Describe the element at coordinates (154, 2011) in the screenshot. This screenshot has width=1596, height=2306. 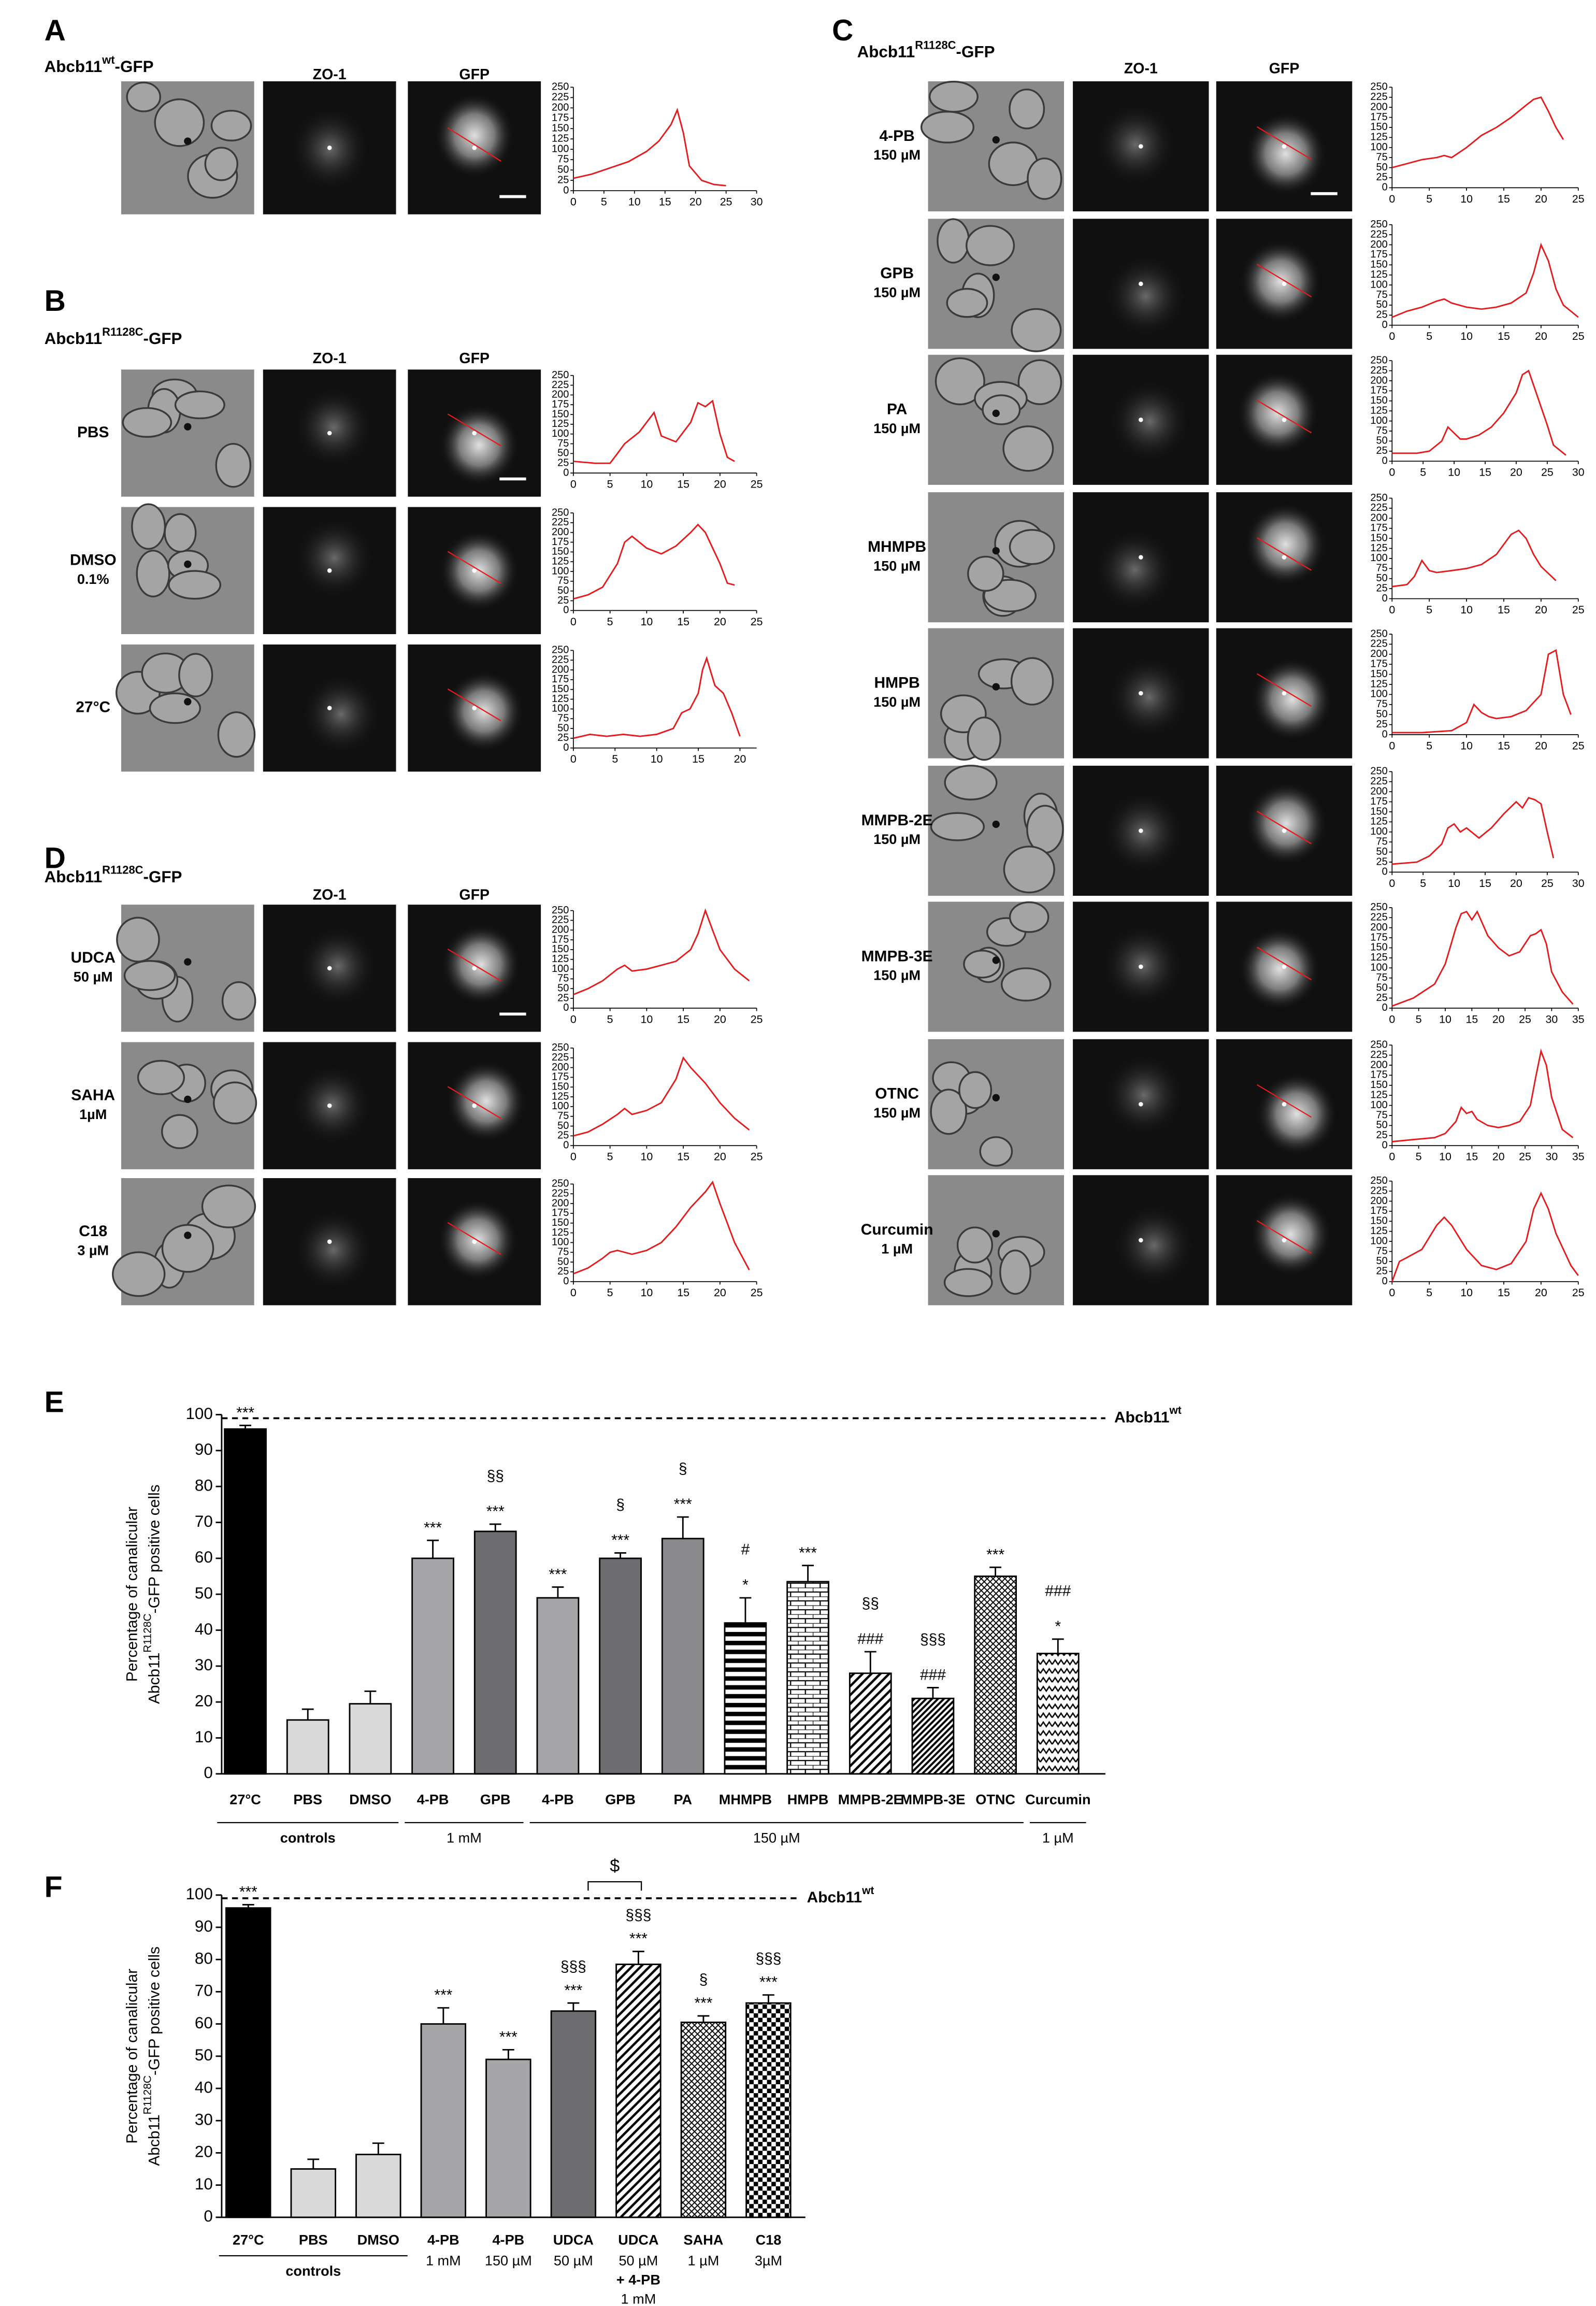
I see `y-axis-label-suffix: -GFP positive cells` at that location.